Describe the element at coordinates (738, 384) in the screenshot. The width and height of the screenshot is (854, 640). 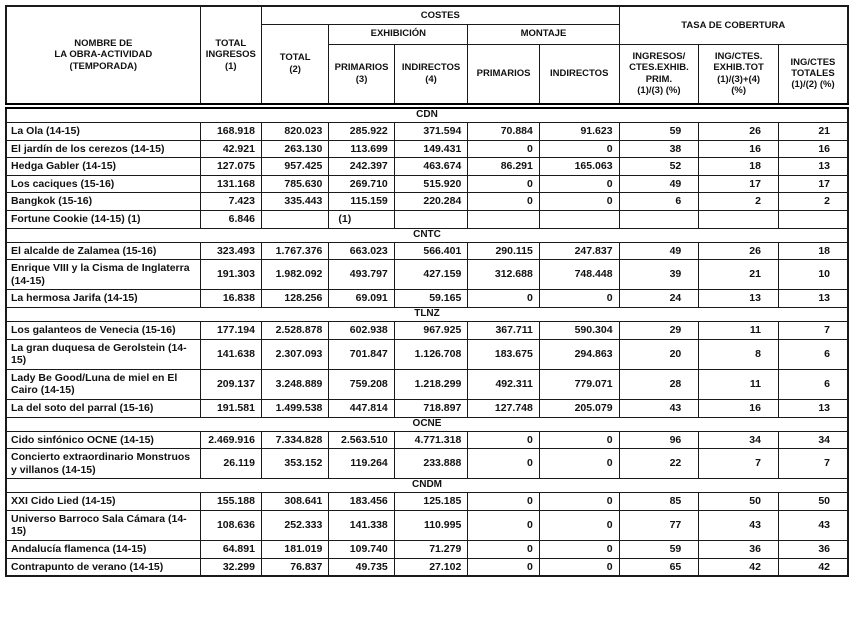
I see `cell-value: 11` at that location.